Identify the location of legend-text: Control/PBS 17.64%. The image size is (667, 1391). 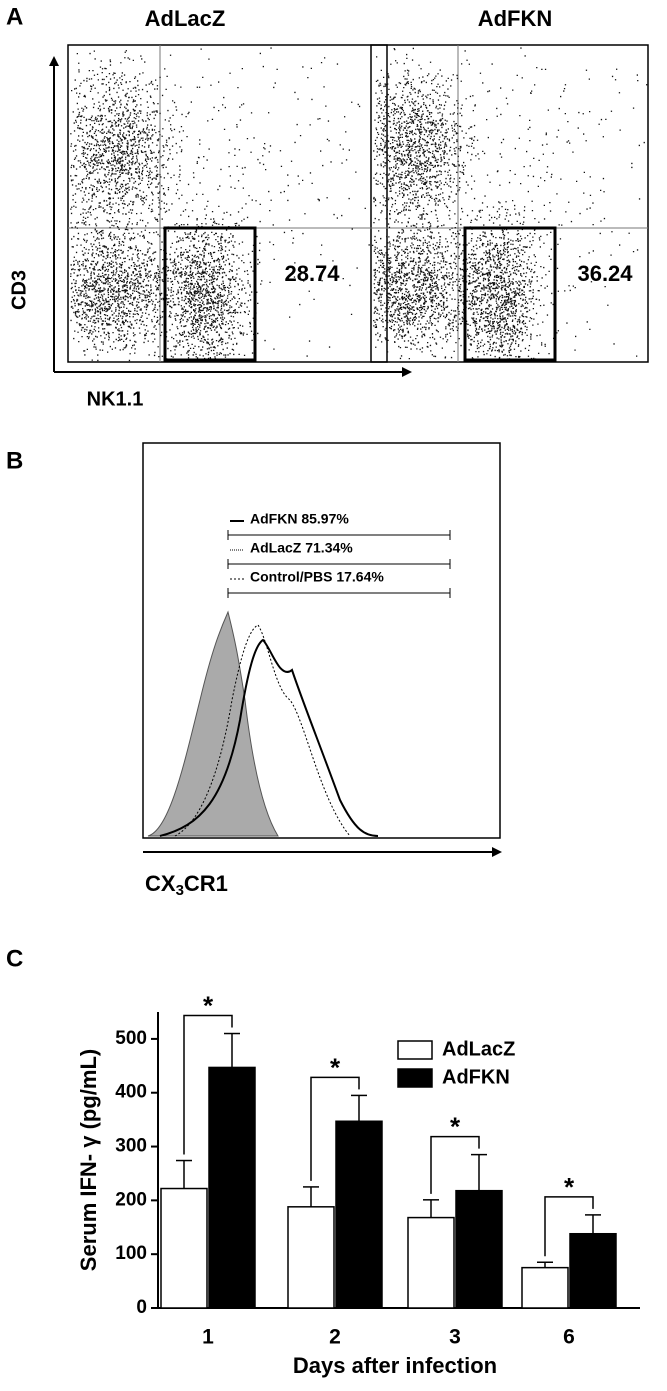
(317, 577).